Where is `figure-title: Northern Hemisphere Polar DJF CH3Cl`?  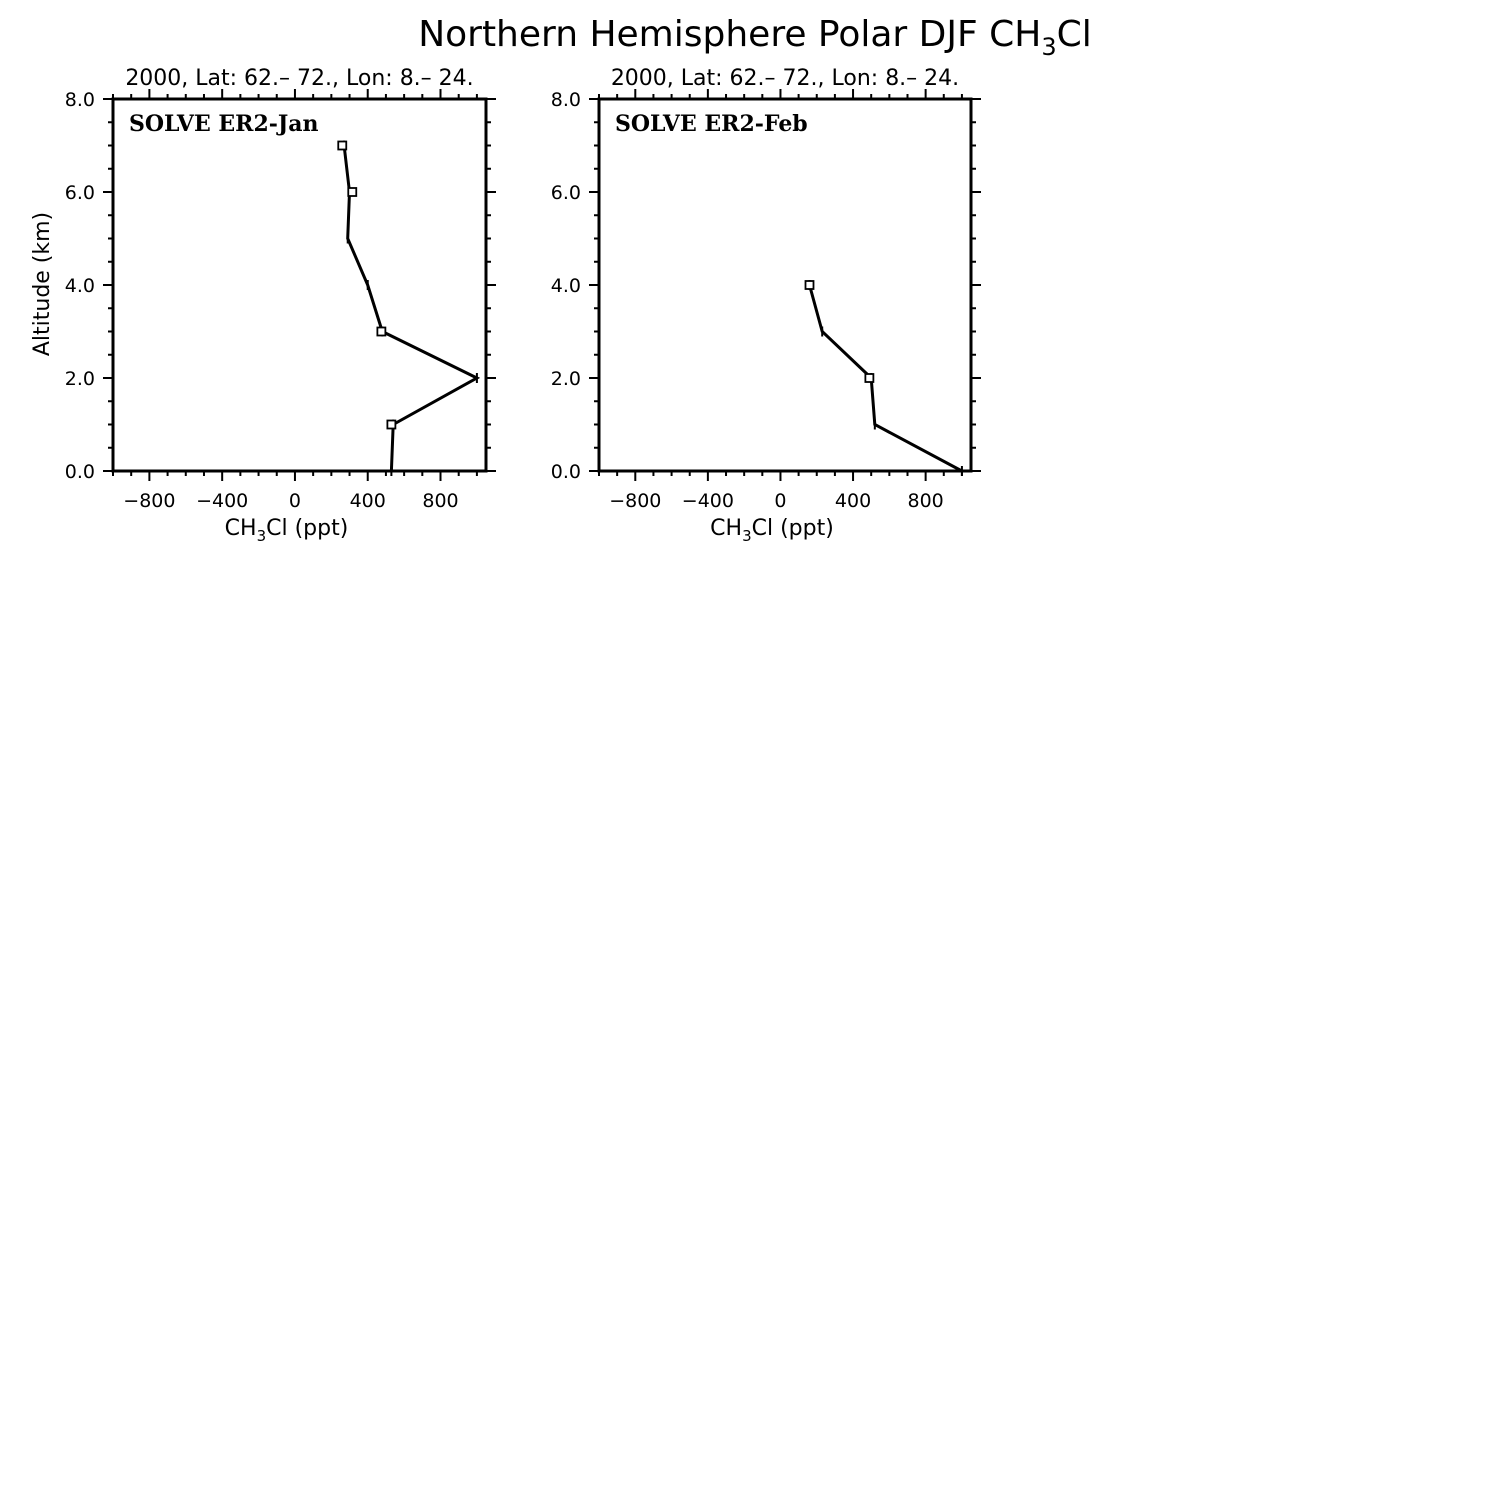
figure-title: Northern Hemisphere Polar DJF CH3Cl is located at coordinates (755, 37).